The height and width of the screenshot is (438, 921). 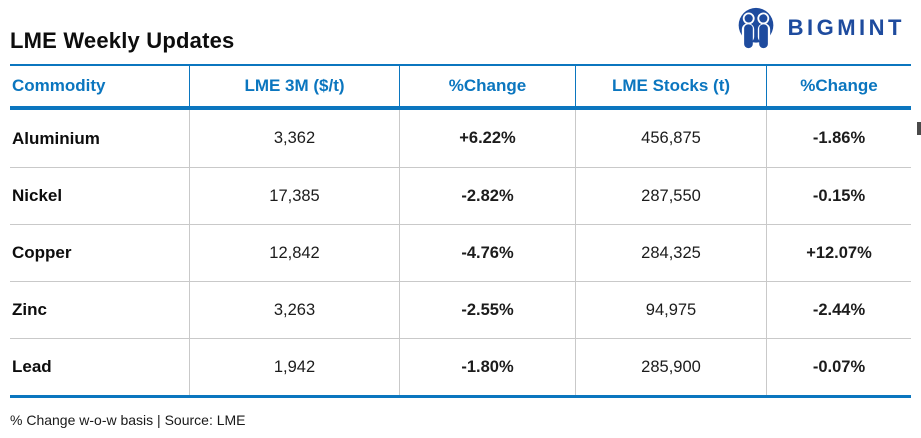 I want to click on brand-logo: BIGMINT, so click(x=819, y=28).